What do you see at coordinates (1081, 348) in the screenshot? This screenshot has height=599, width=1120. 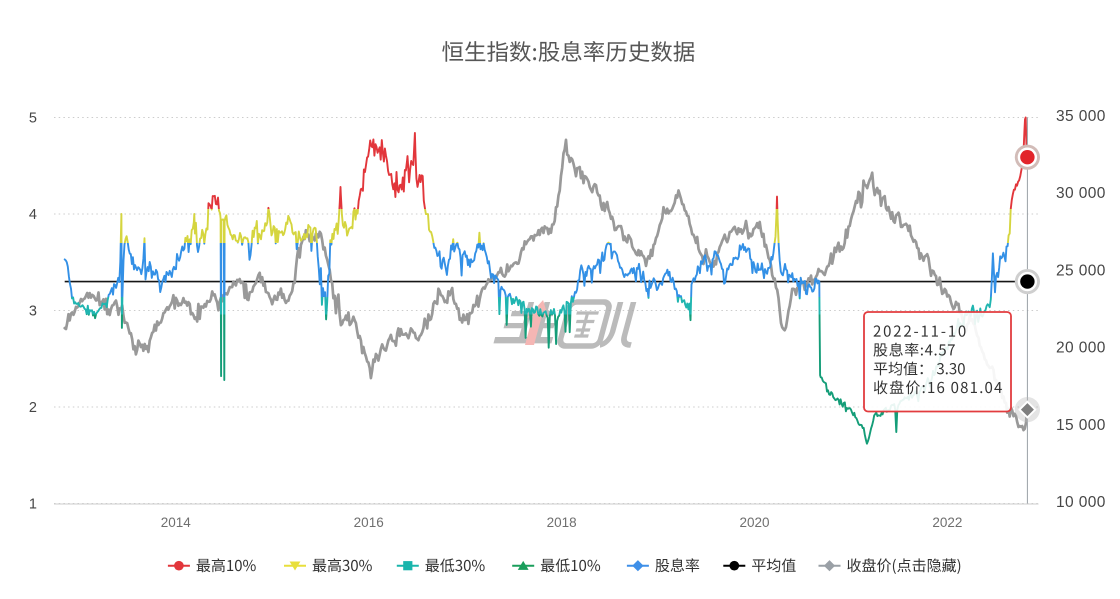 I see `svg-text: 20 000` at bounding box center [1081, 348].